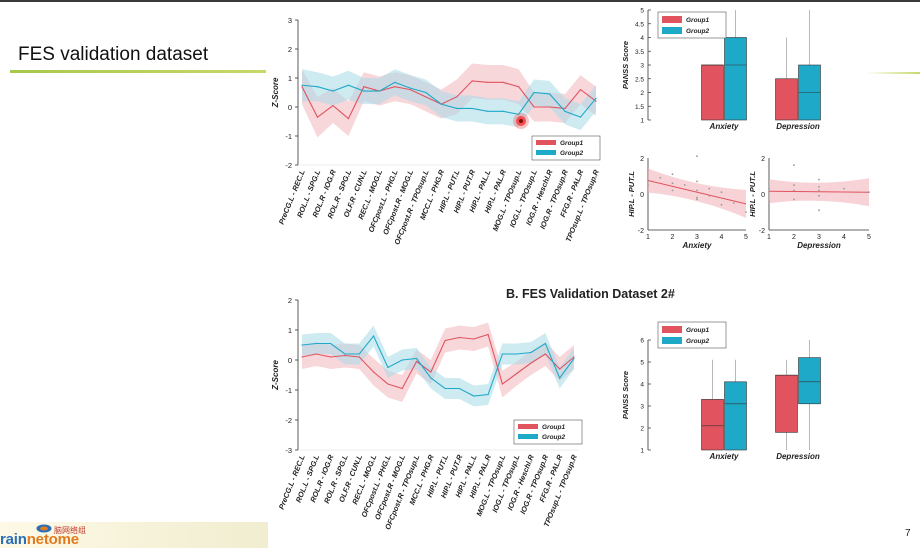 The height and width of the screenshot is (548, 920). Describe the element at coordinates (809, 381) in the screenshot. I see `group2-box-depression` at that location.